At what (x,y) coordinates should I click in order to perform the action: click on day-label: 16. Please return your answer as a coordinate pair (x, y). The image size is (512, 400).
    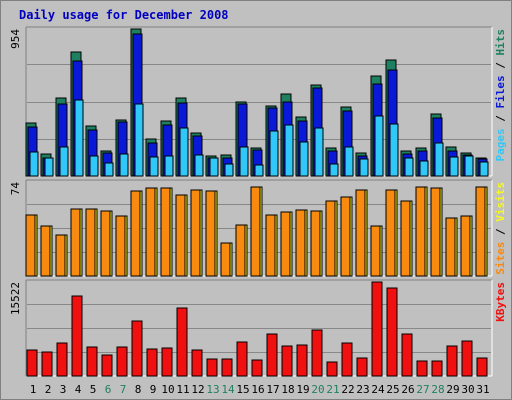
    Looking at the image, I should click on (257, 389).